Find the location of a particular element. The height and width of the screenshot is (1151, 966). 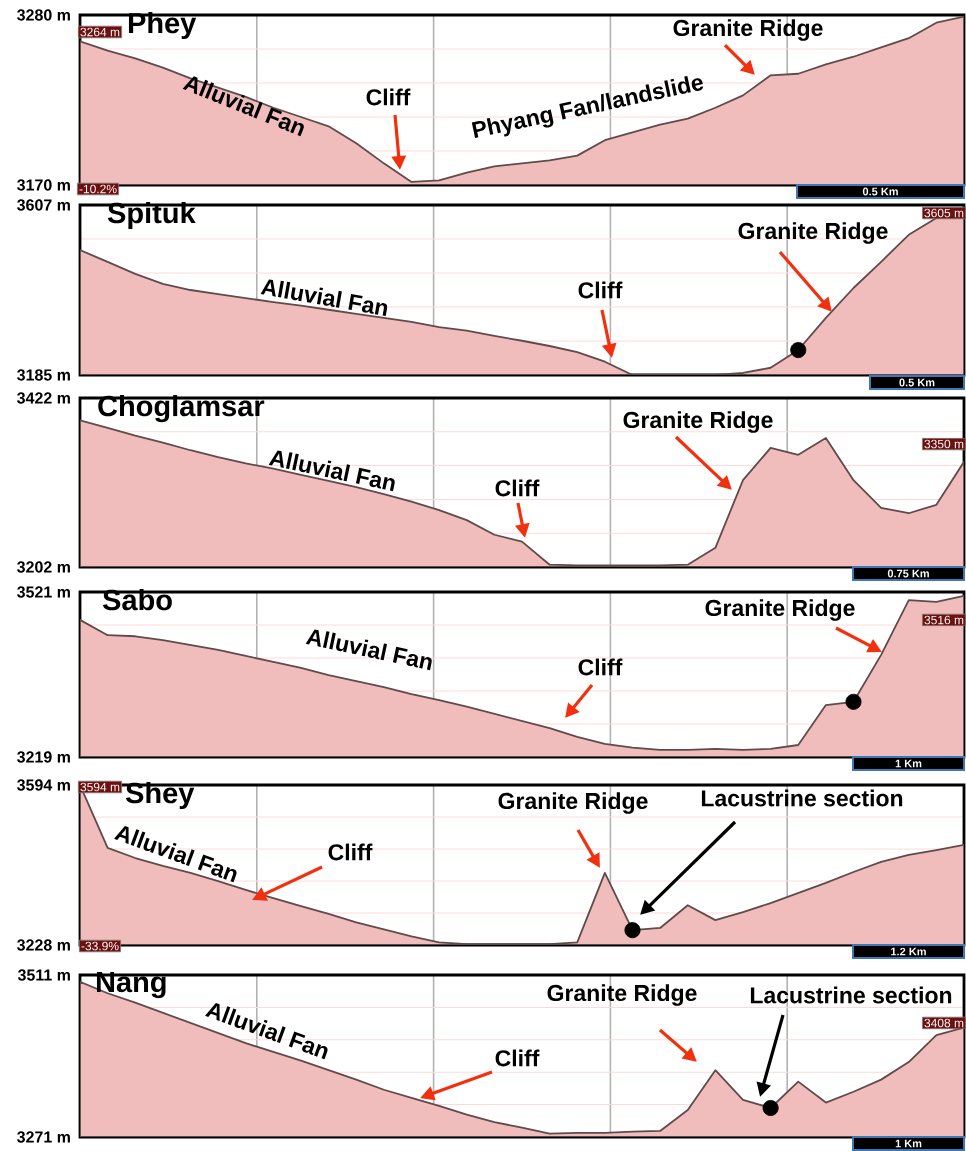

y-tick-label: 3594 m is located at coordinates (43, 785).